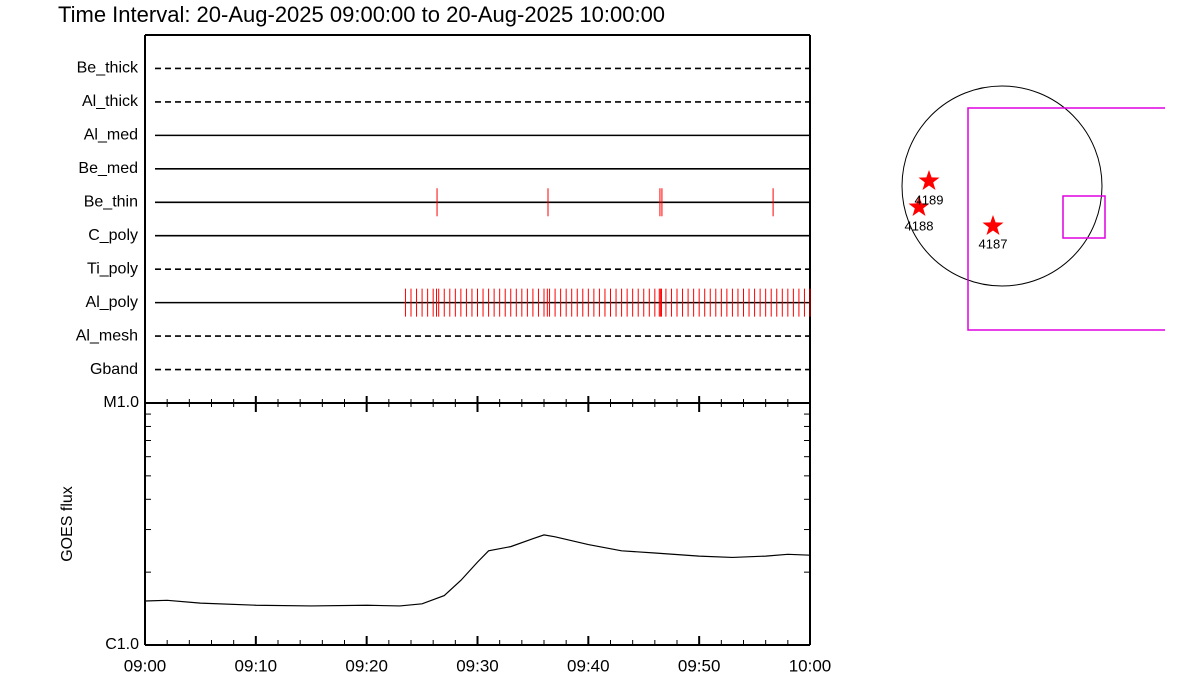 Image resolution: width=1200 pixels, height=700 pixels. I want to click on x-tick-label: 09:10, so click(256, 665).